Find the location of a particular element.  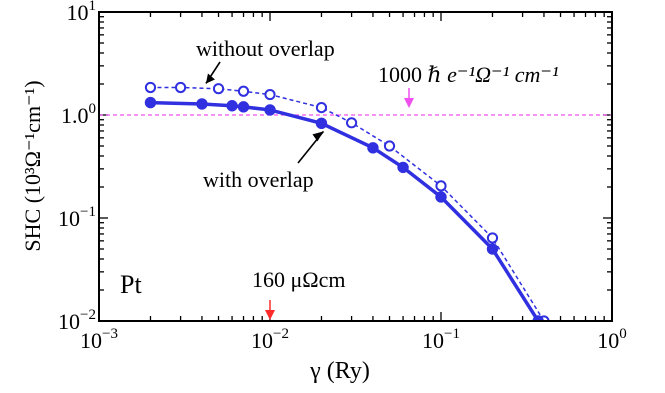

x-tick-label: 10⁰ is located at coordinates (612, 339).